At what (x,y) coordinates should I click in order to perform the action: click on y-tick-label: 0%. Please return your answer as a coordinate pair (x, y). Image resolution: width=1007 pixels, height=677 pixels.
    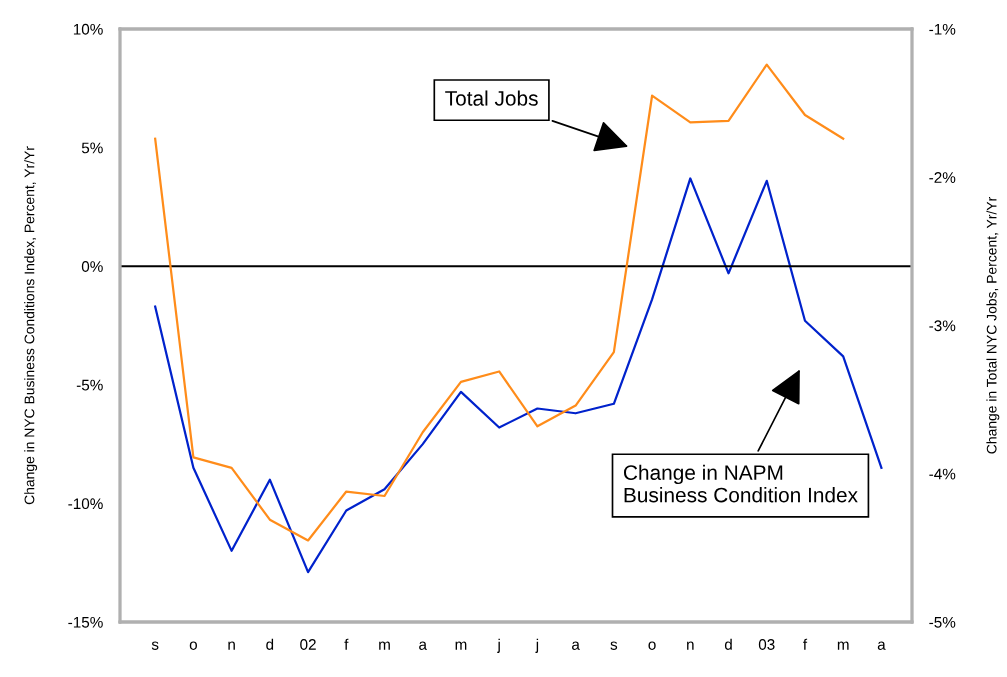
    Looking at the image, I should click on (92, 266).